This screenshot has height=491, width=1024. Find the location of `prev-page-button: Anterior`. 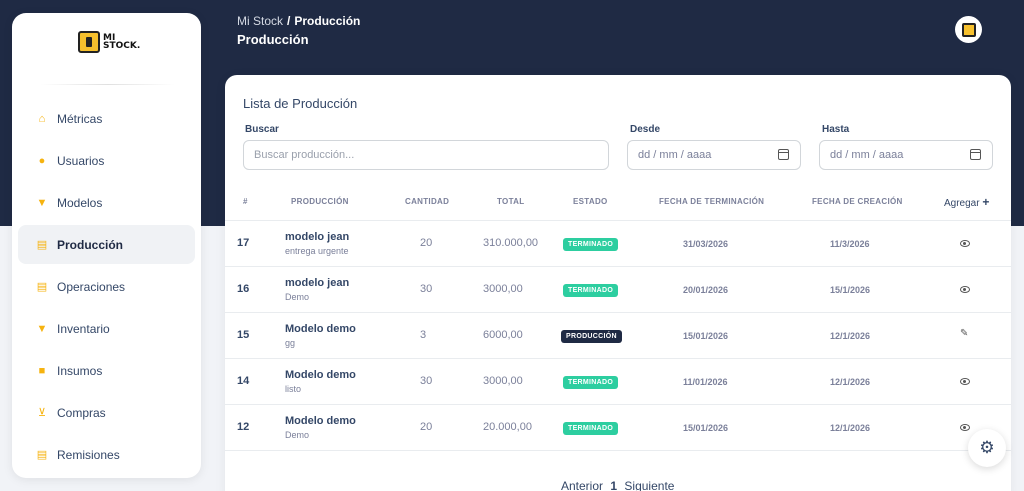

prev-page-button: Anterior is located at coordinates (582, 485).